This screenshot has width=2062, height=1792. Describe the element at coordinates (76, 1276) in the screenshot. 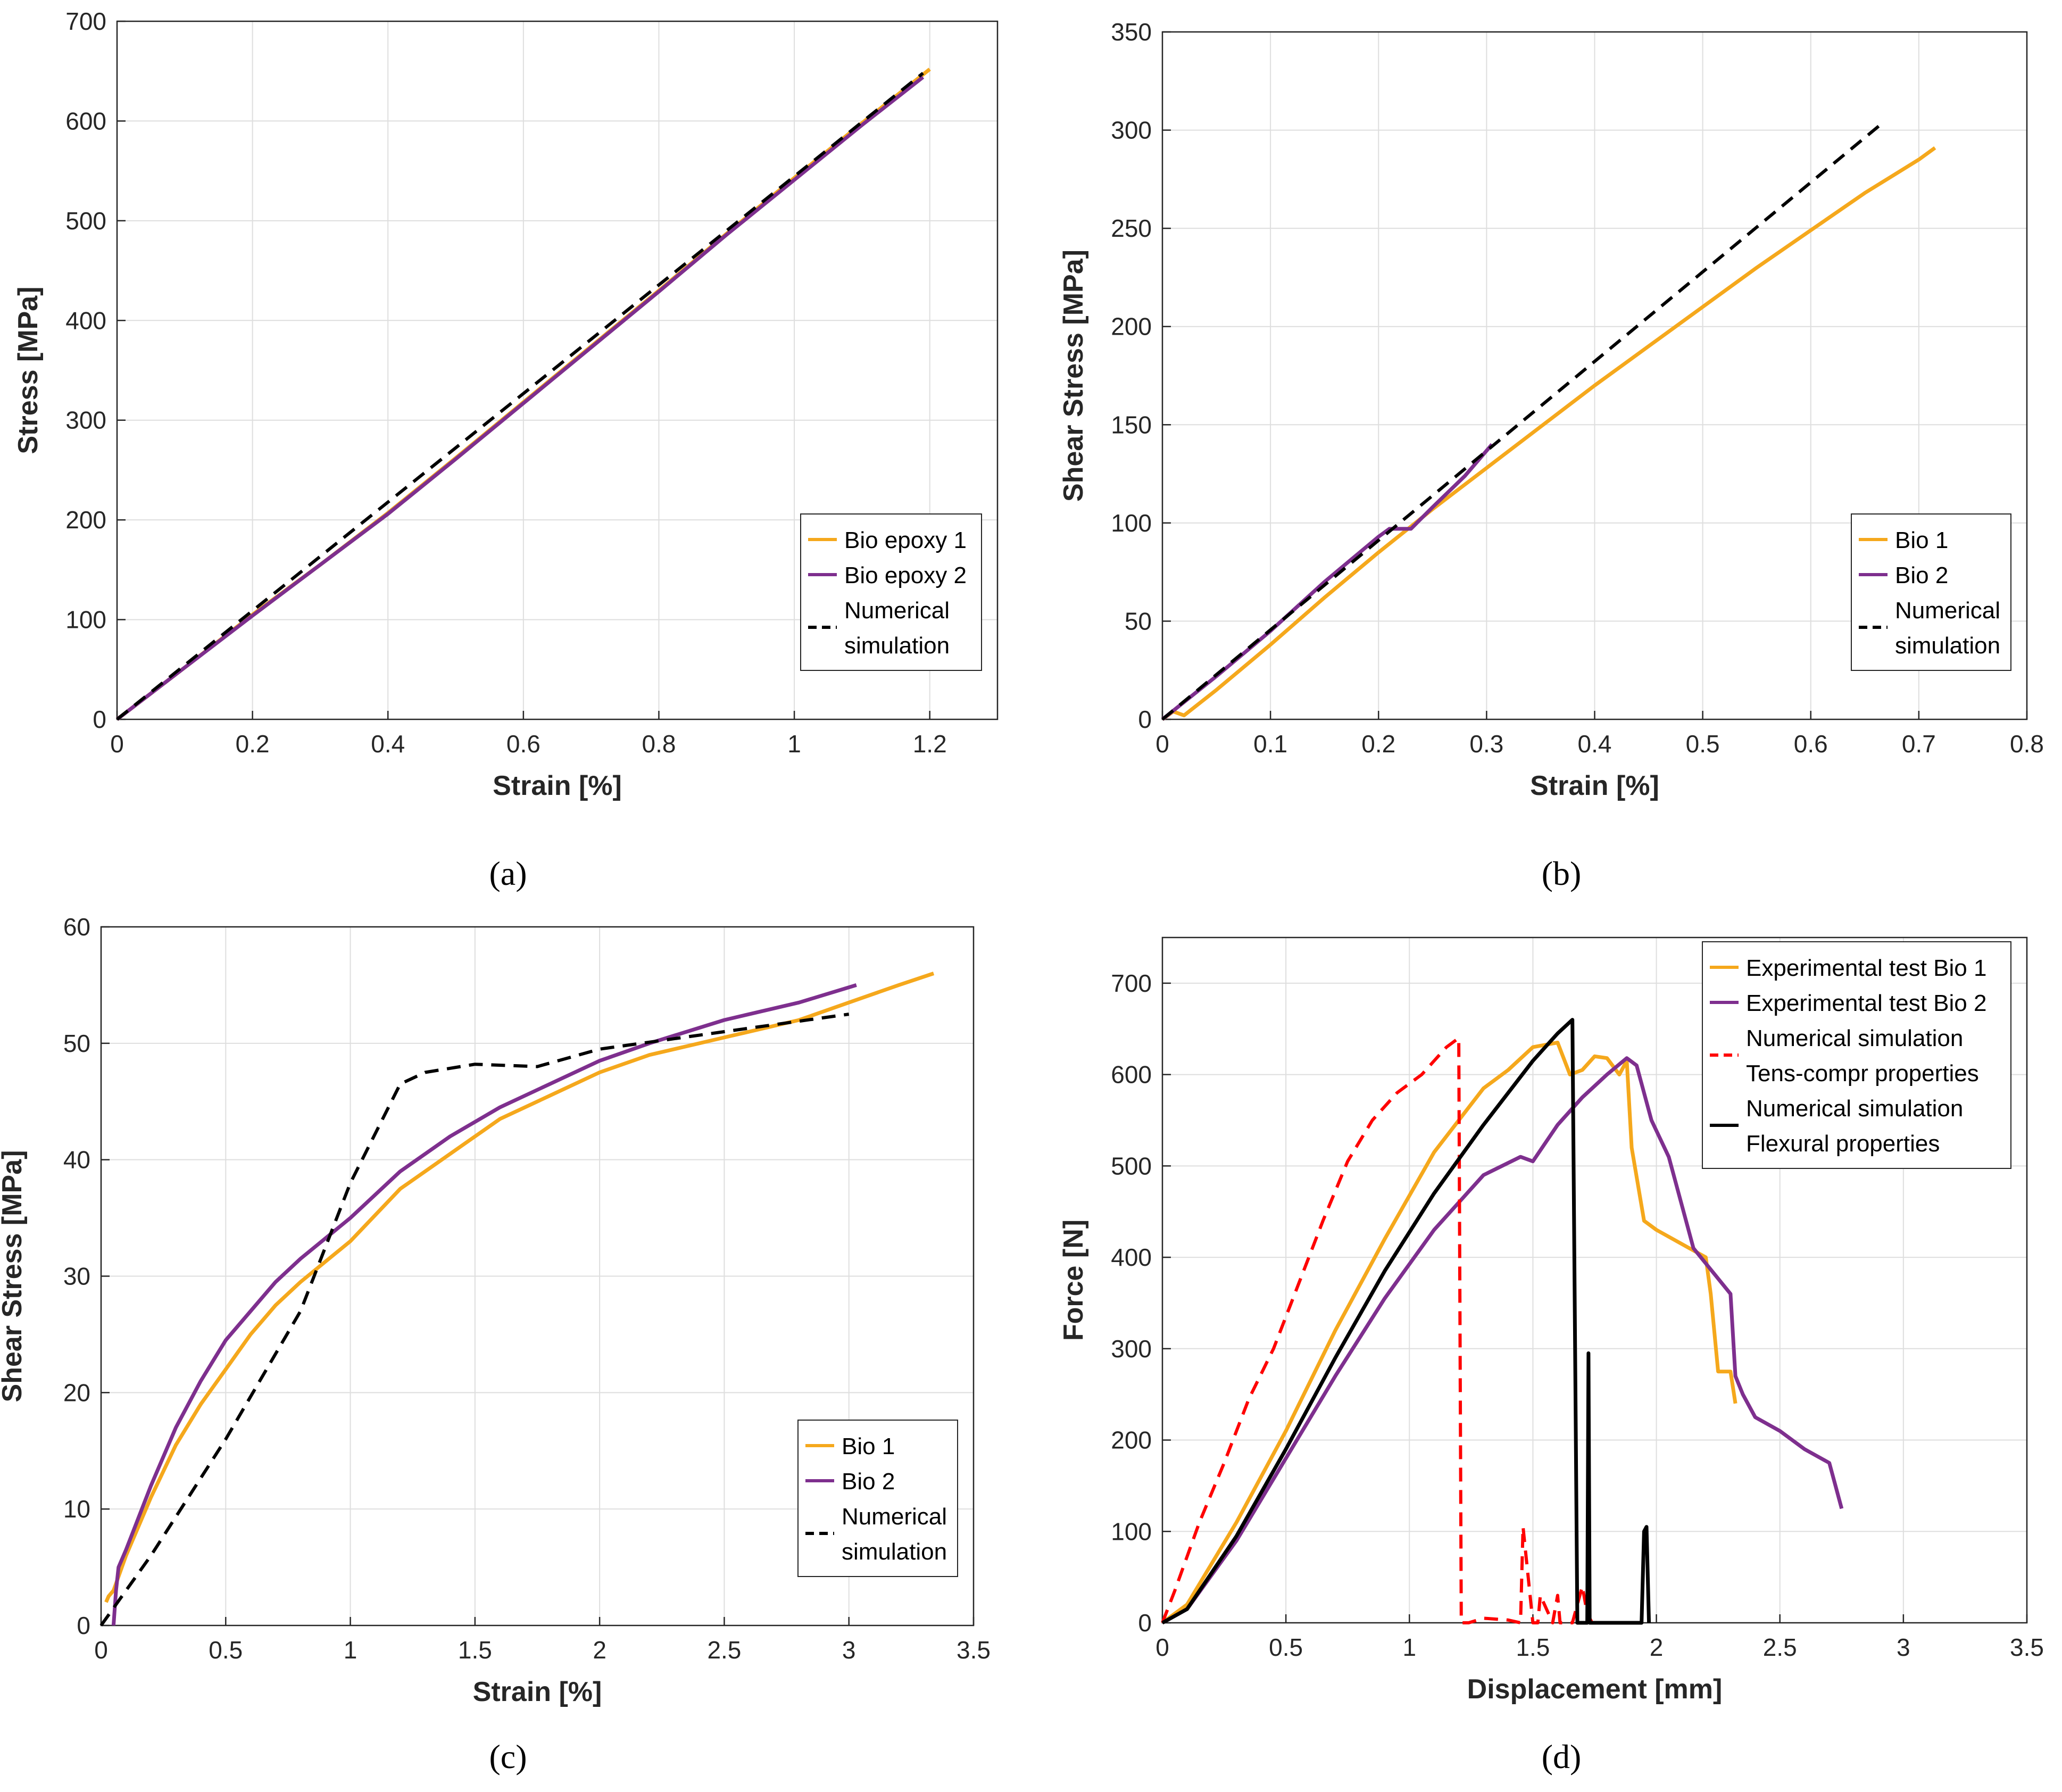

I see `y-tick-label: 30` at that location.